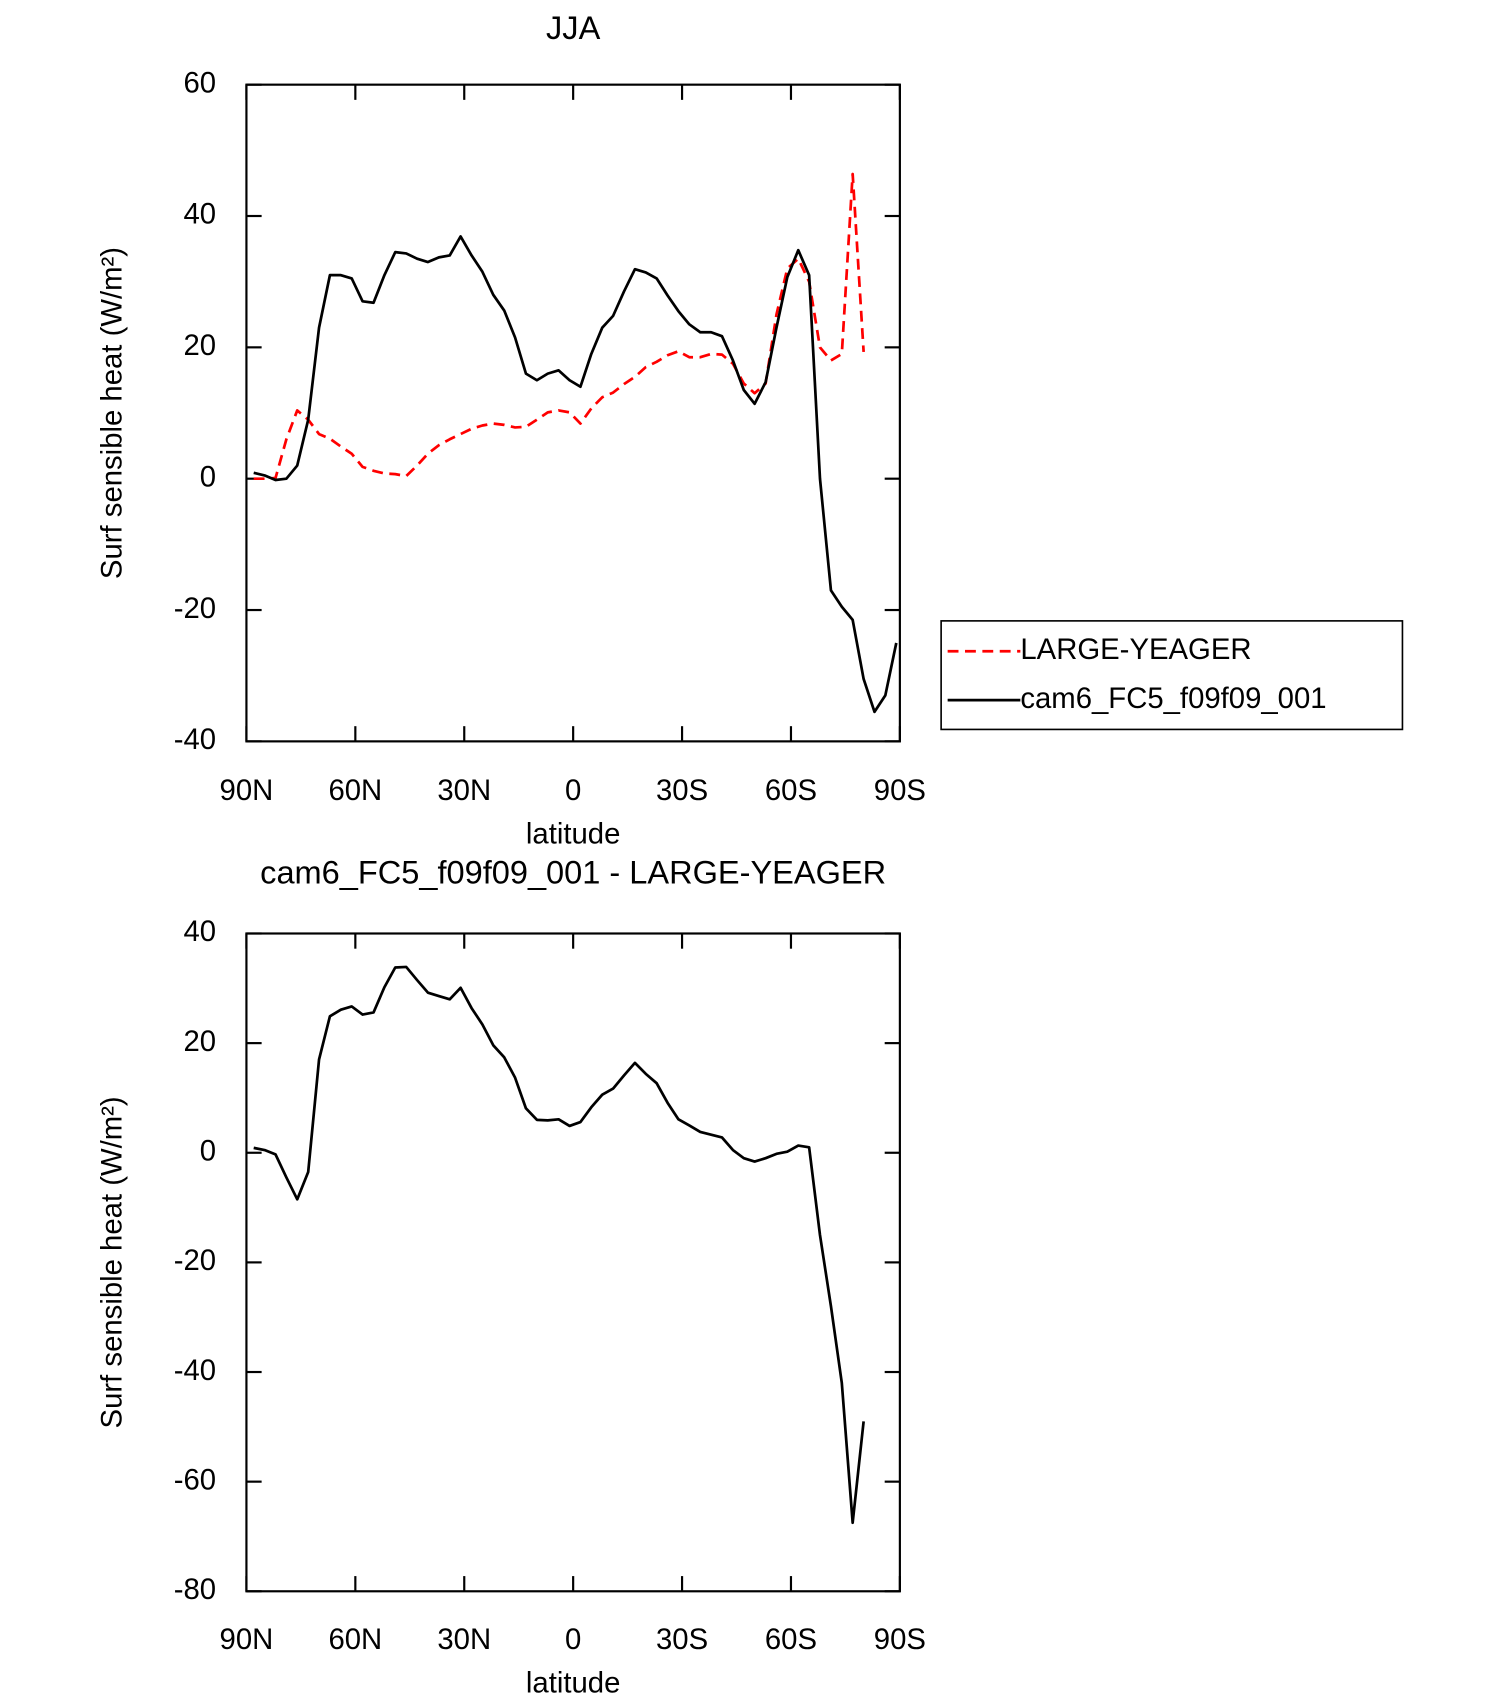 The width and height of the screenshot is (1498, 1702). Describe the element at coordinates (1173, 698) in the screenshot. I see `legend-label: cam6_FC5_f09f09_001` at that location.